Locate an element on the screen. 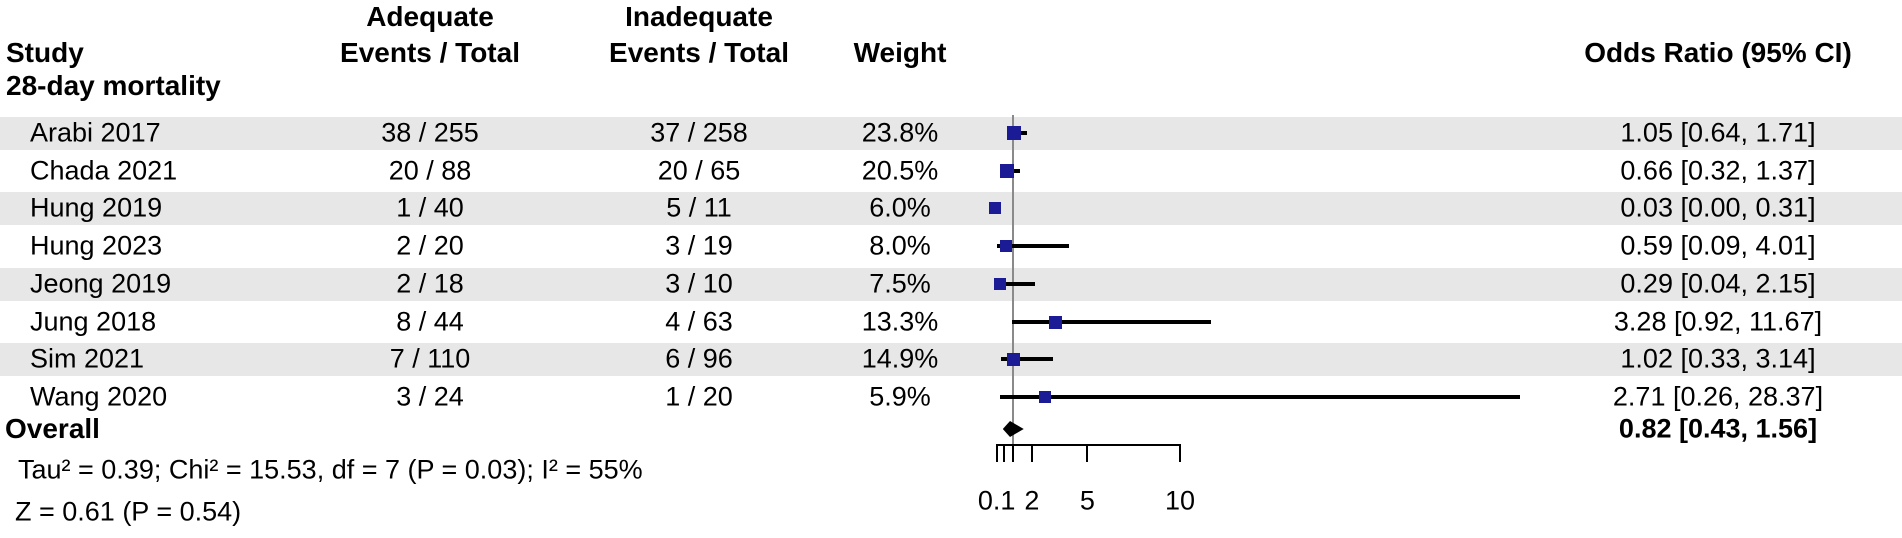  axis-tick-label: 2 is located at coordinates (1032, 500).